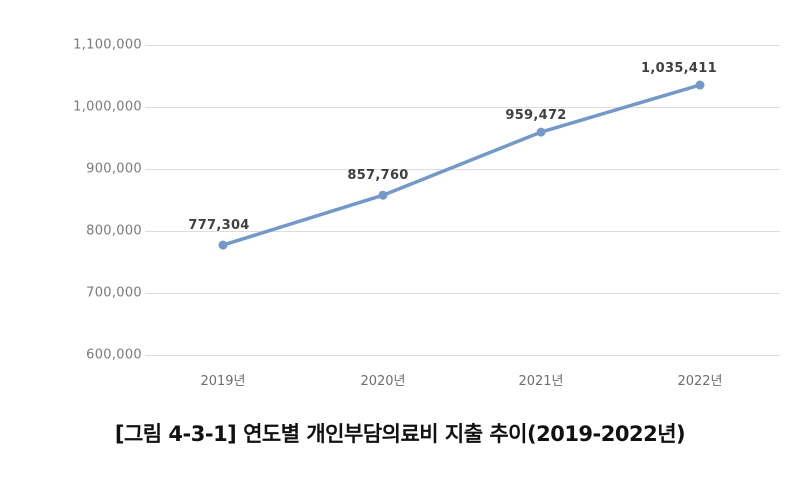  What do you see at coordinates (541, 381) in the screenshot?
I see `x-tick-label: 2021년` at bounding box center [541, 381].